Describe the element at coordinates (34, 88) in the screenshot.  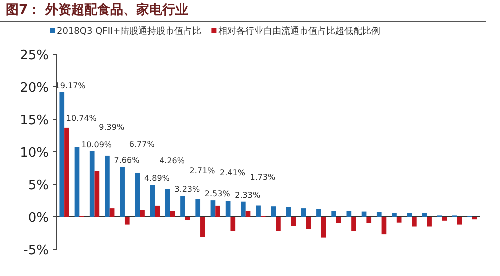
I see `y-tick-label: 20%` at that location.